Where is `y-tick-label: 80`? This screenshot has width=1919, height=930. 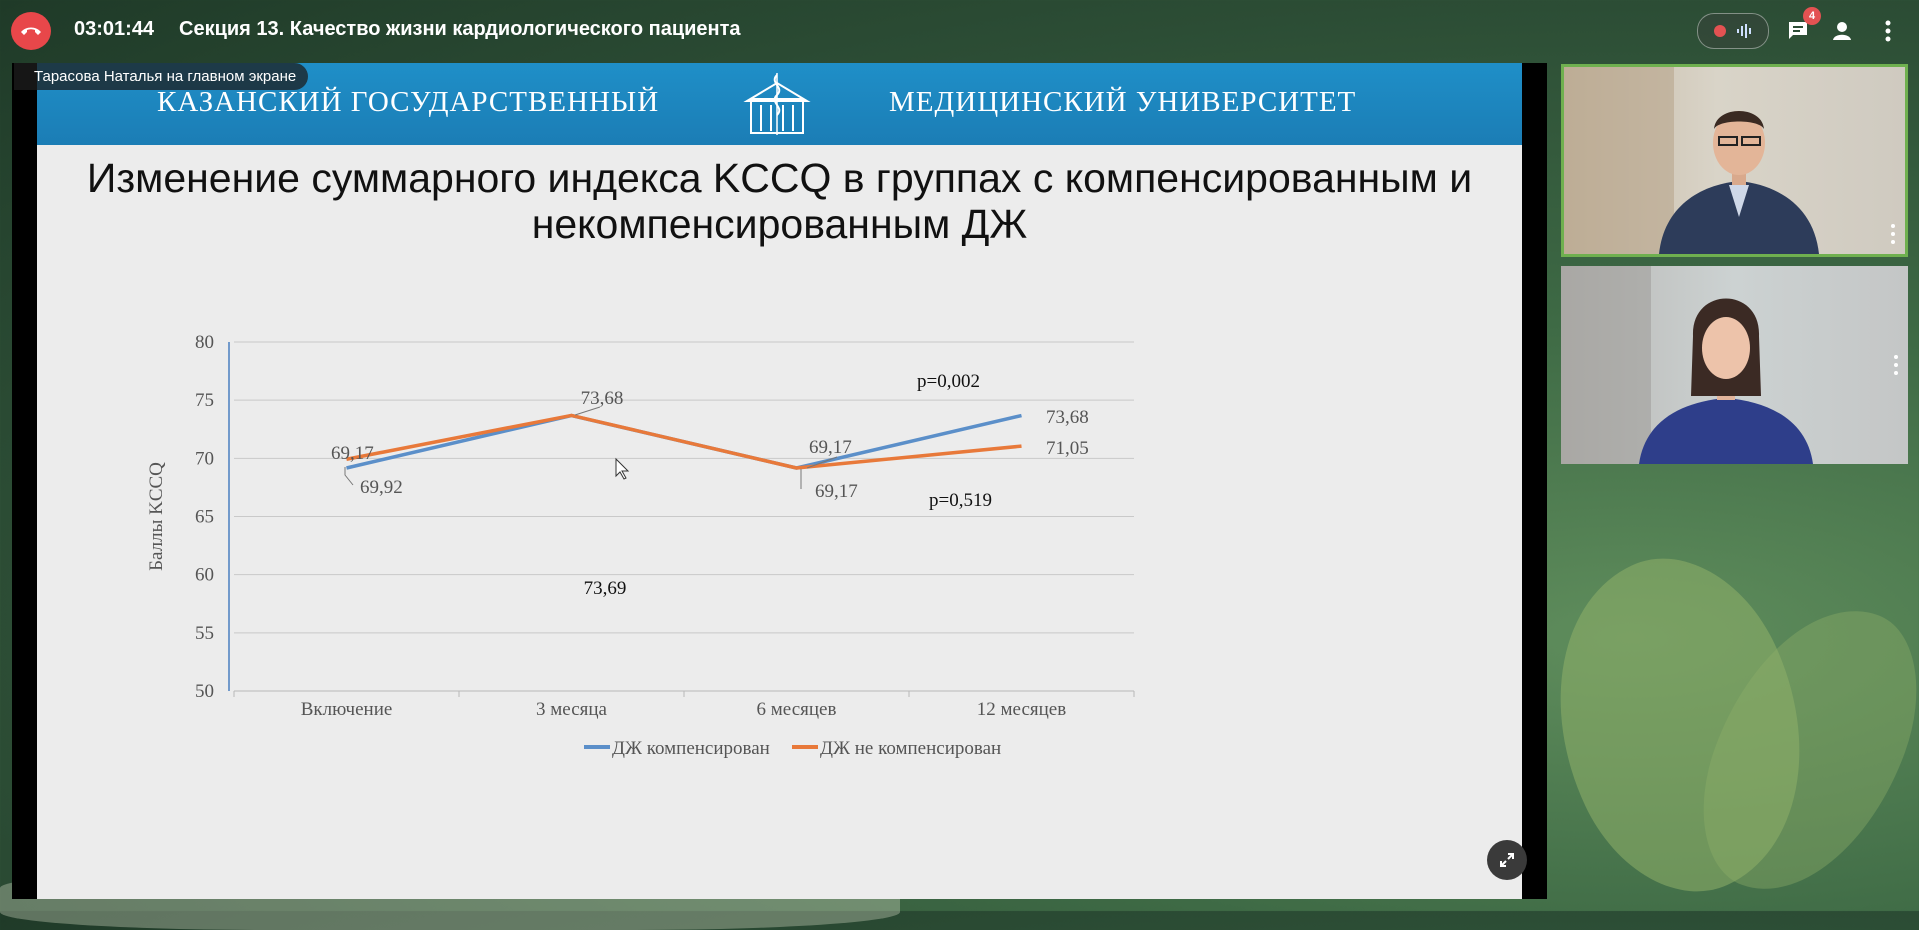 y-tick-label: 80 is located at coordinates (204, 342).